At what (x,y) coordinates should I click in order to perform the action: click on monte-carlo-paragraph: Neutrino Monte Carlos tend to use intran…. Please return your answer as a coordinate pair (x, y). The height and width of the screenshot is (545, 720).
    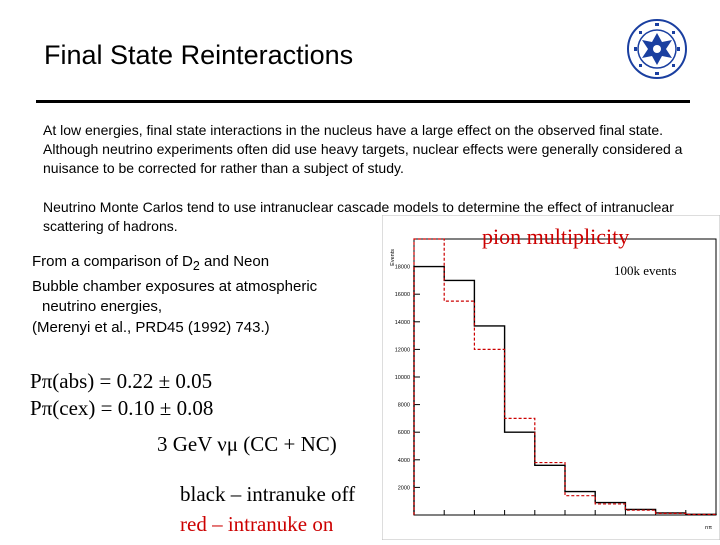
    Looking at the image, I should click on (358, 216).